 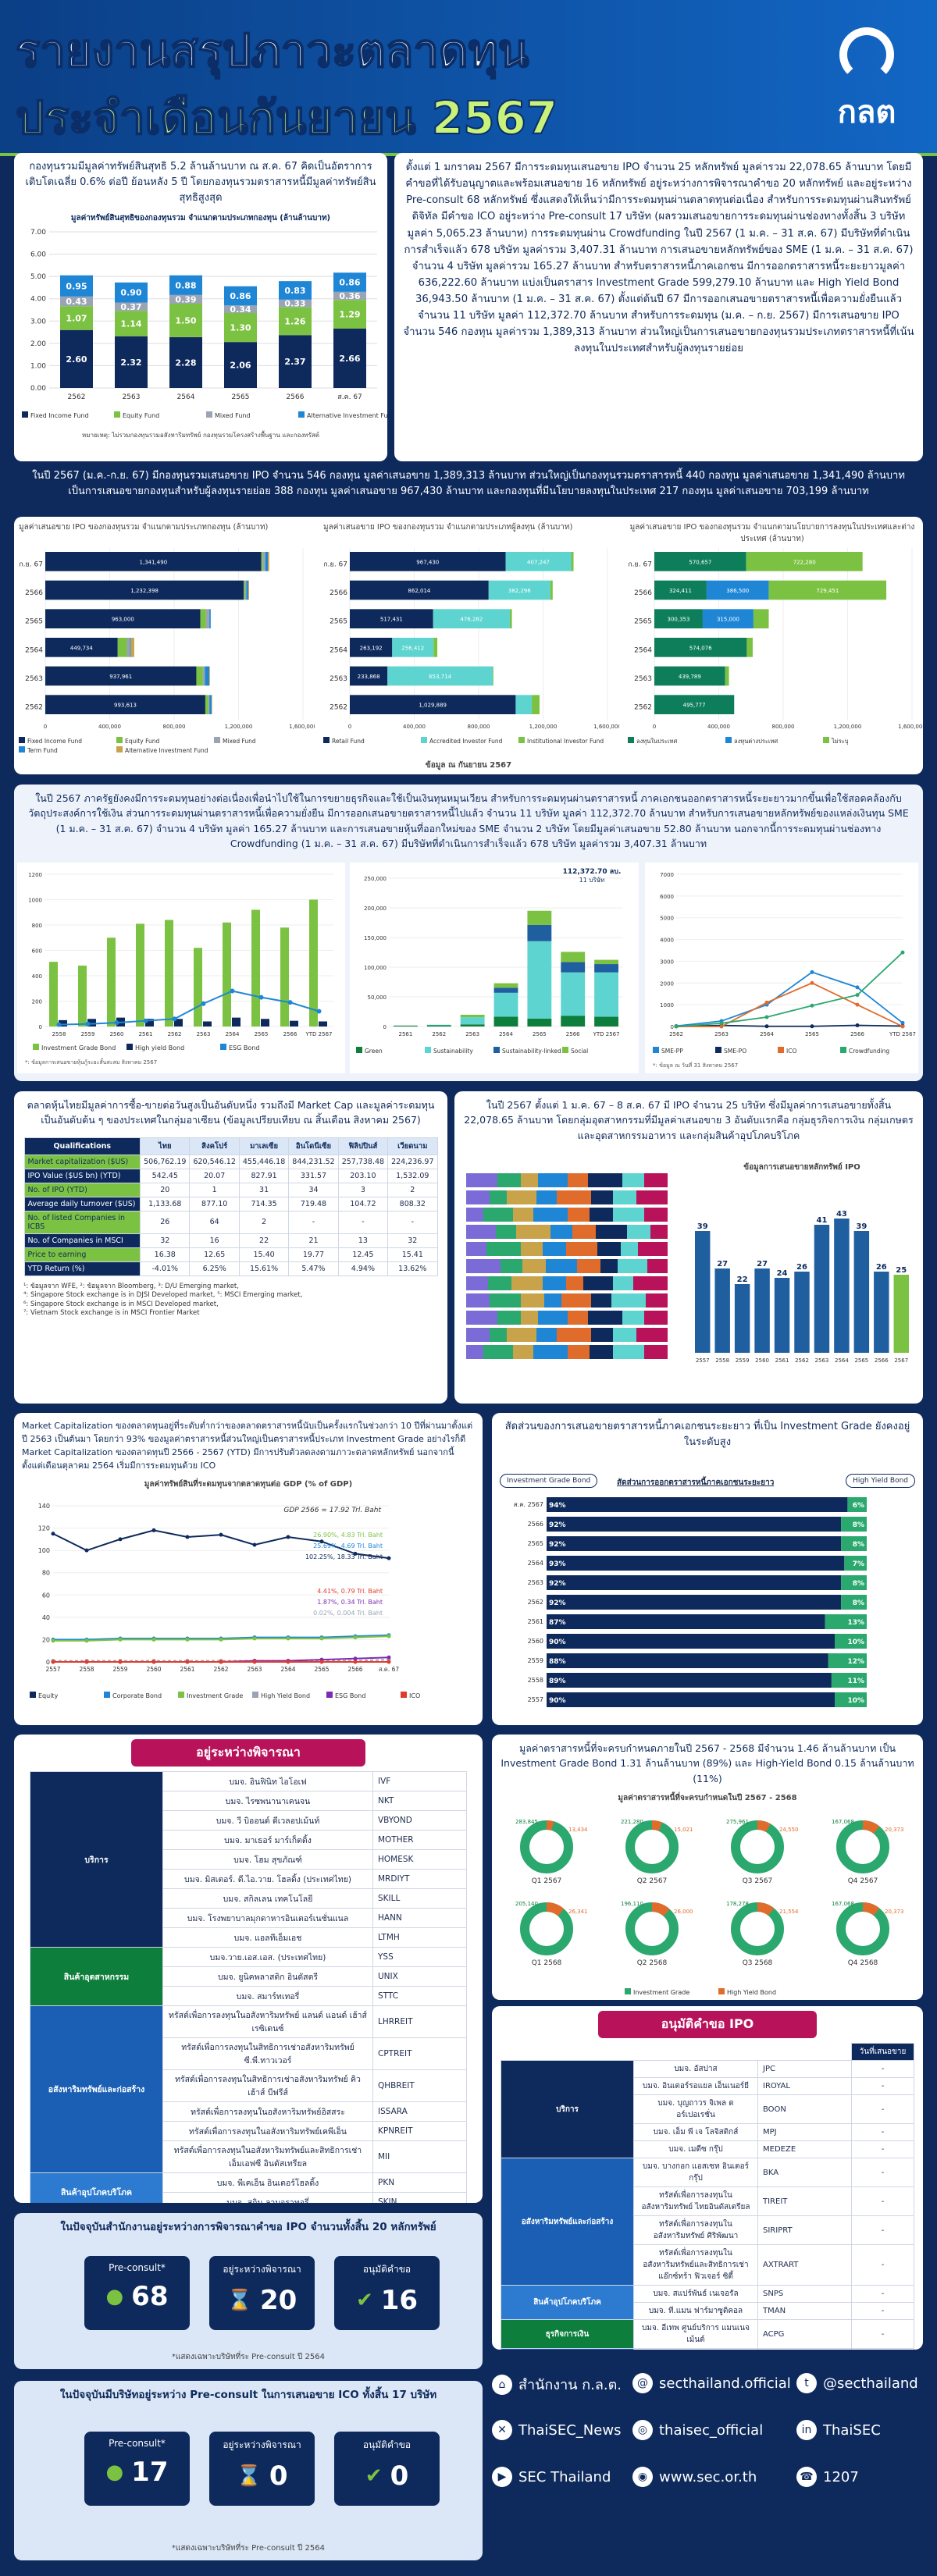 What do you see at coordinates (419, 1996) in the screenshot?
I see `ticker: STTC` at bounding box center [419, 1996].